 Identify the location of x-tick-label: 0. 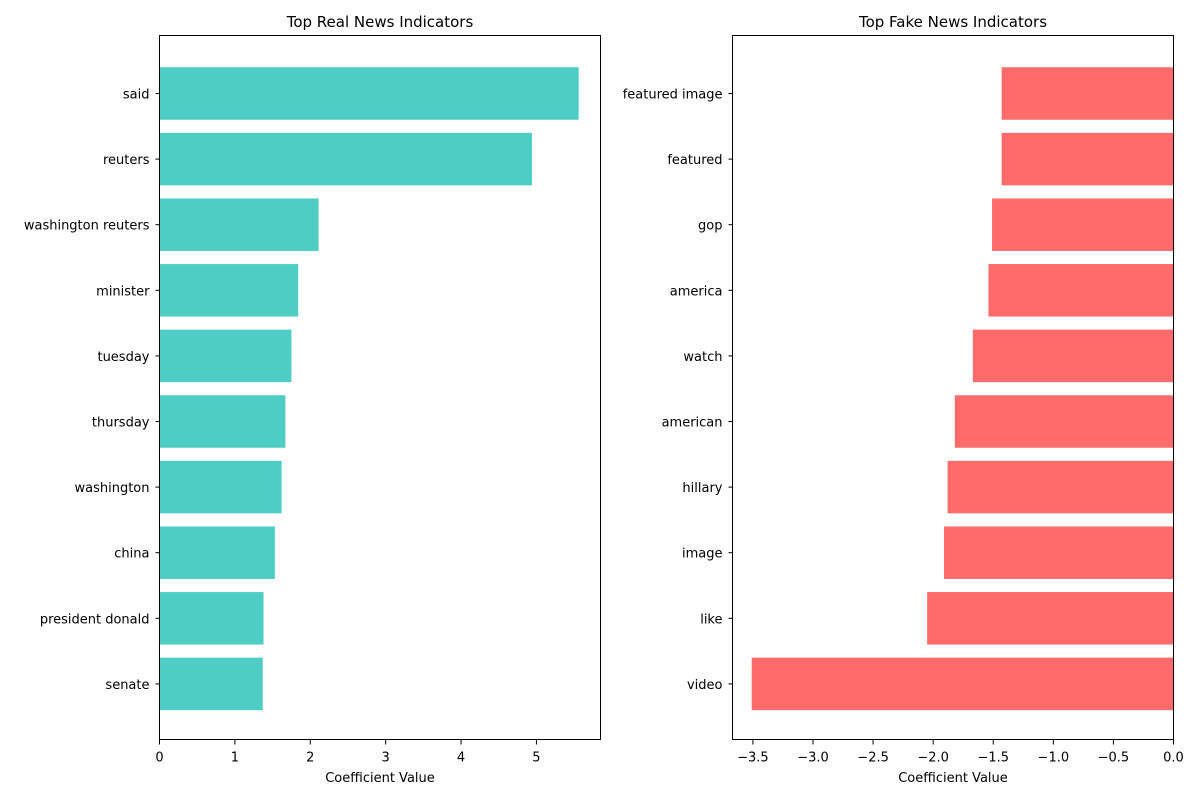
(159, 758).